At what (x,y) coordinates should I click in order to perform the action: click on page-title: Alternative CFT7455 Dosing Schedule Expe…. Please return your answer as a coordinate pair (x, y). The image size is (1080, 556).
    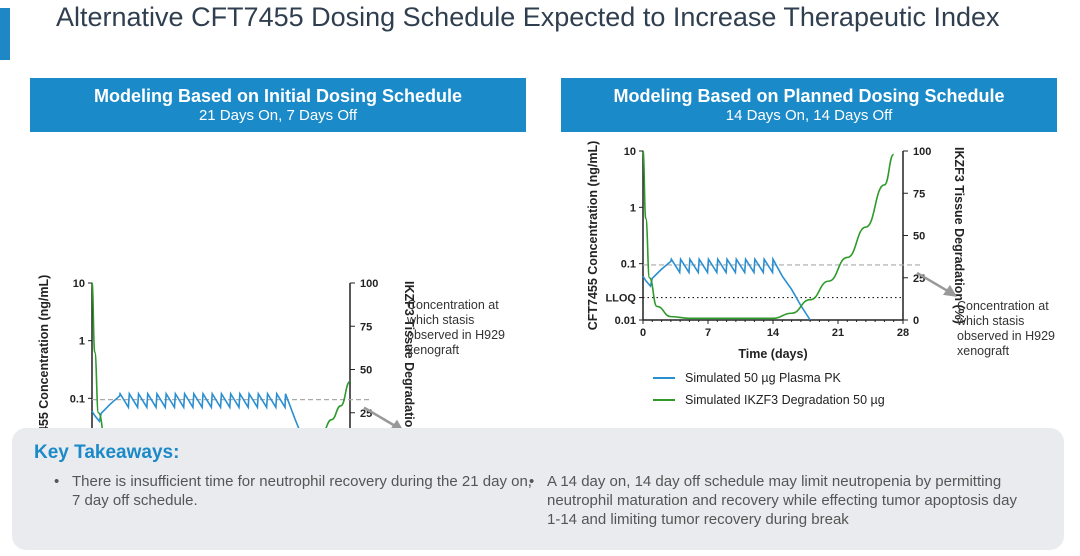
    Looking at the image, I should click on (528, 17).